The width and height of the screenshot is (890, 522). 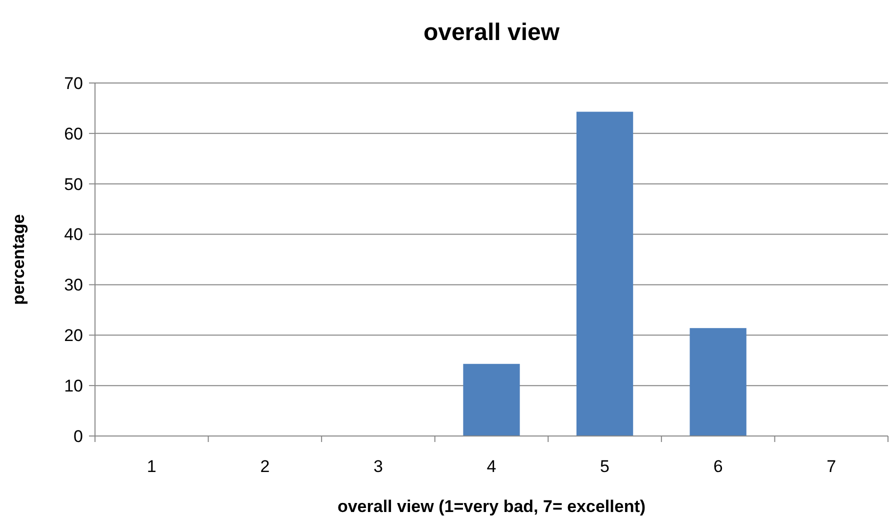 What do you see at coordinates (73, 285) in the screenshot?
I see `y-tick-label: 30` at bounding box center [73, 285].